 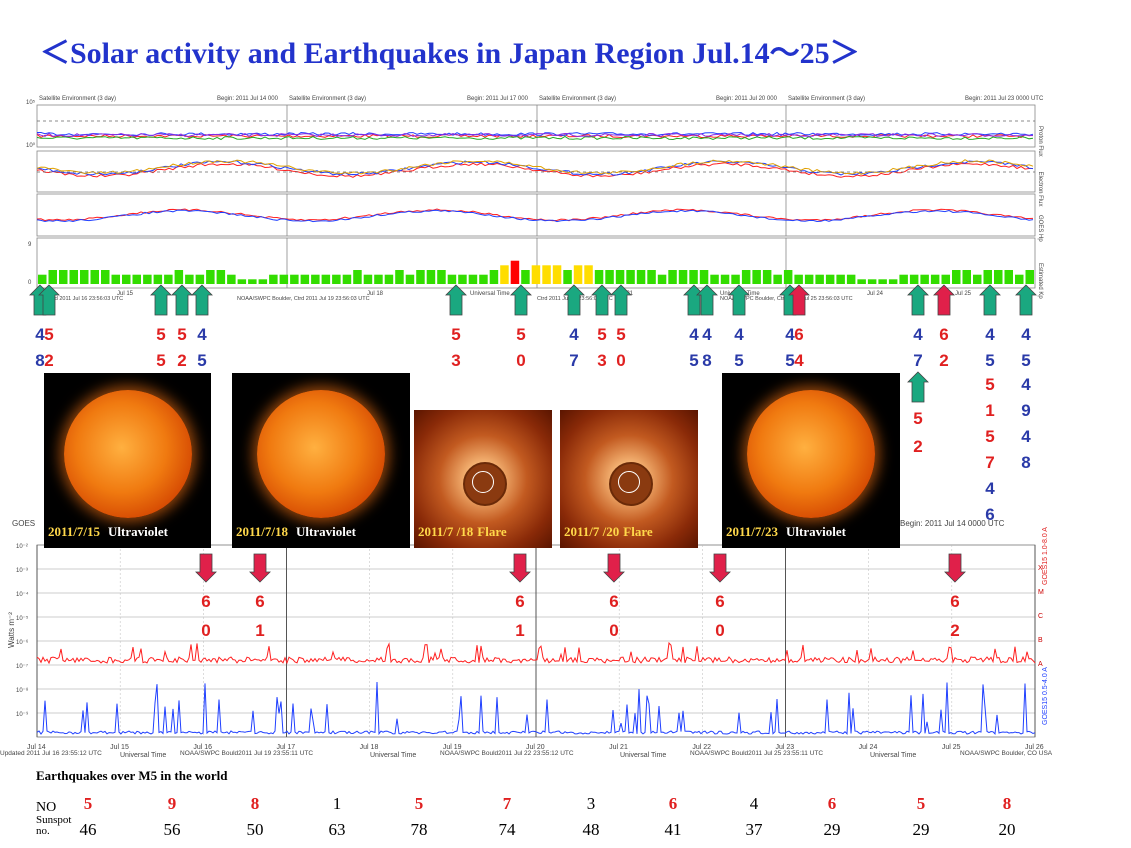 I want to click on xray-class-letter: M, so click(x=1041, y=592).